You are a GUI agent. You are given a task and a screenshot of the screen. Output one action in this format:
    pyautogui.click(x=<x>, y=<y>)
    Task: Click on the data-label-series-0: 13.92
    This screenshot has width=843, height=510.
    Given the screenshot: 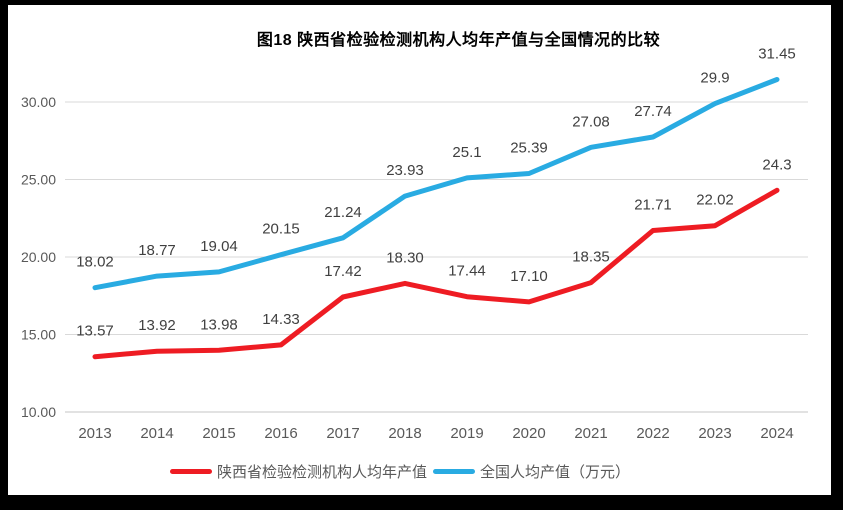 What is the action you would take?
    pyautogui.click(x=157, y=325)
    